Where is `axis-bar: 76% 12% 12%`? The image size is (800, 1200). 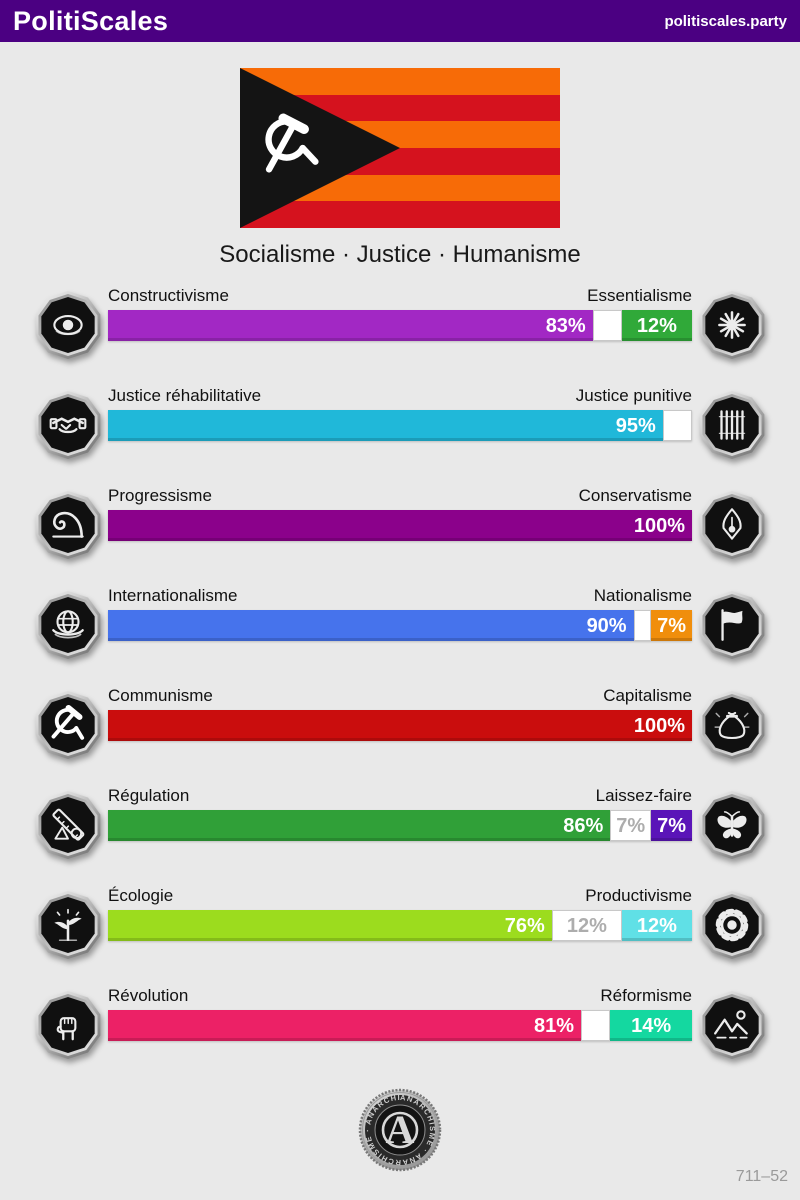
axis-bar: 76% 12% 12% is located at coordinates (400, 925).